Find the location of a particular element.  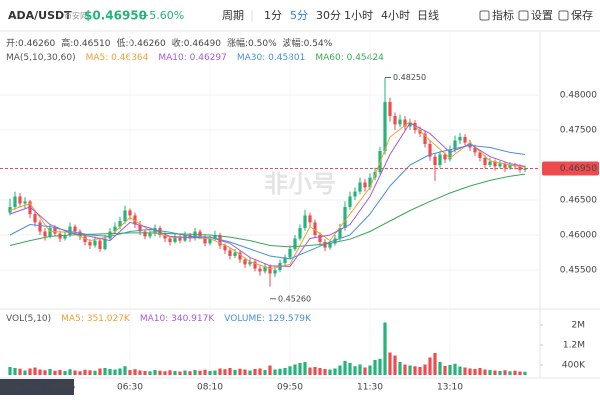

period-tab: 1小时 is located at coordinates (358, 15).